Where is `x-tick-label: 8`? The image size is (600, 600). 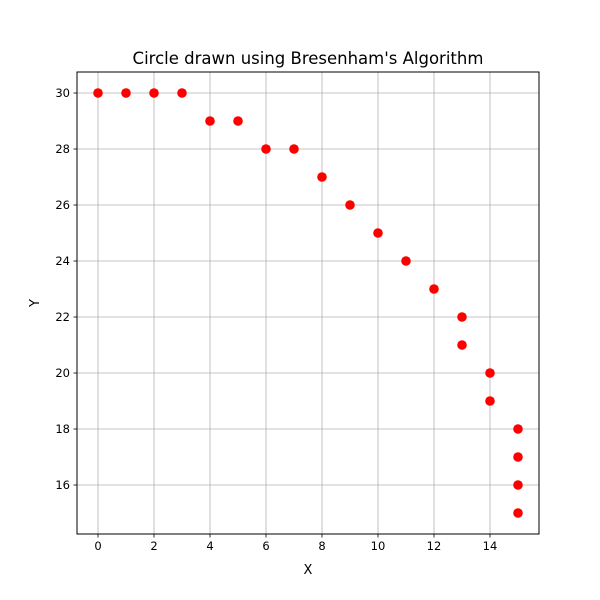 x-tick-label: 8 is located at coordinates (321, 546).